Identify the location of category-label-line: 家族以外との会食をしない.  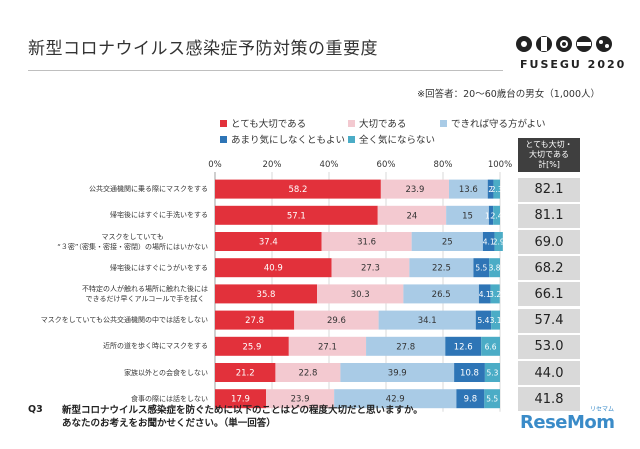
(166, 372).